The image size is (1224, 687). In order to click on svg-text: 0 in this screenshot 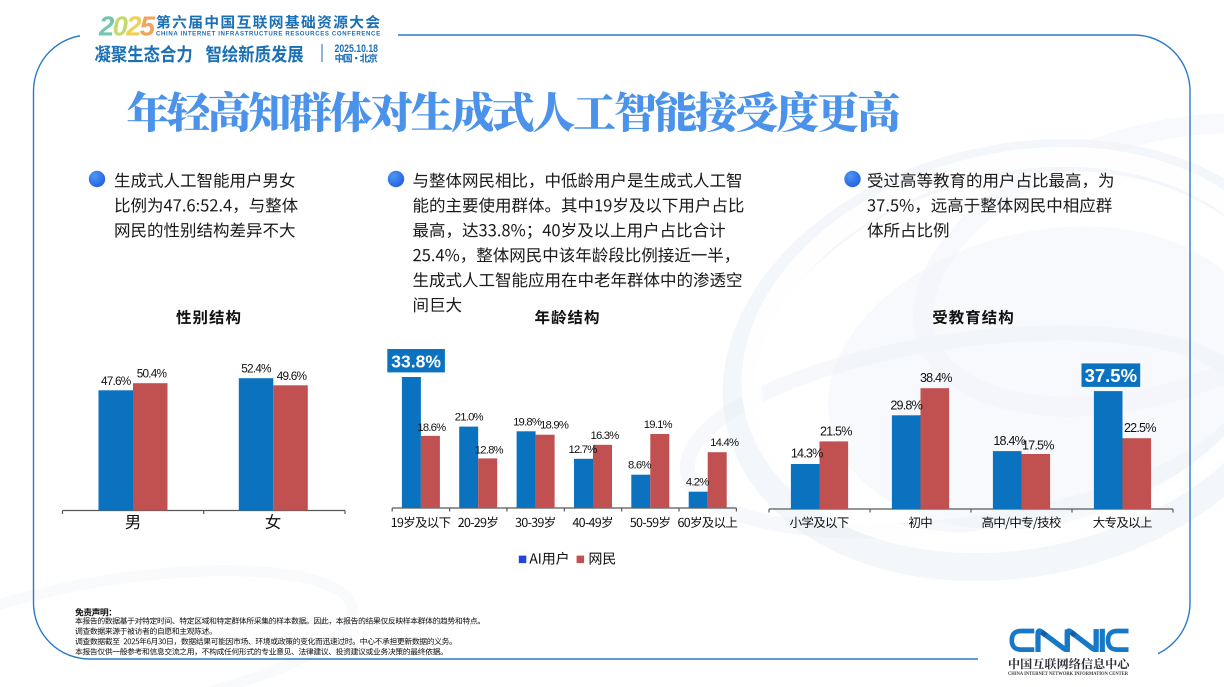, I will do `click(121, 25)`.